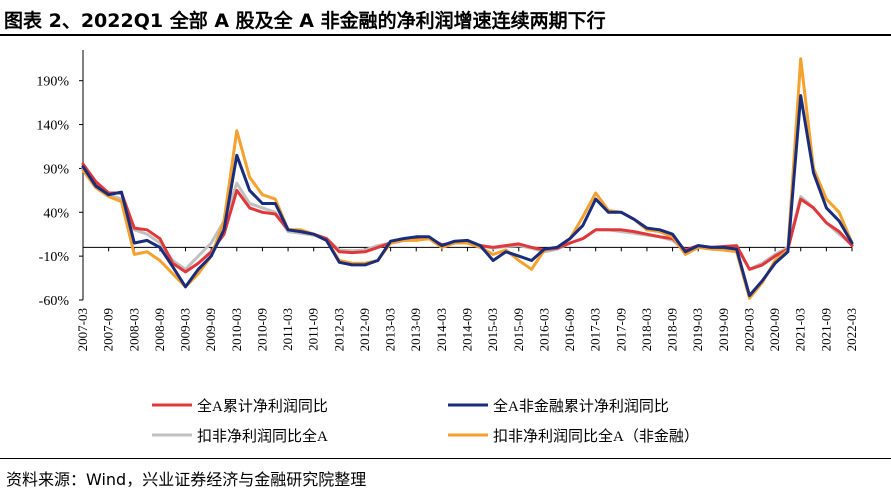 The height and width of the screenshot is (496, 891). What do you see at coordinates (54, 301) in the screenshot?
I see `y-tick-label: -60%` at bounding box center [54, 301].